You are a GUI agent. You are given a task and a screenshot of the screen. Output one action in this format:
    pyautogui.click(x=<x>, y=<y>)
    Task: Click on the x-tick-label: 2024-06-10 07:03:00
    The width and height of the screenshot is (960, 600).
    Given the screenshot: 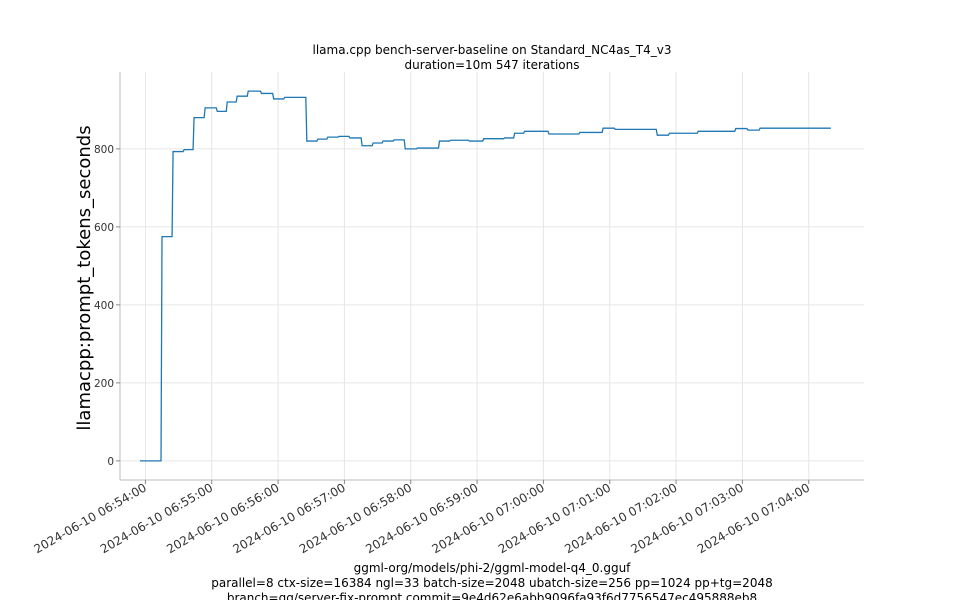 What is the action you would take?
    pyautogui.click(x=687, y=518)
    